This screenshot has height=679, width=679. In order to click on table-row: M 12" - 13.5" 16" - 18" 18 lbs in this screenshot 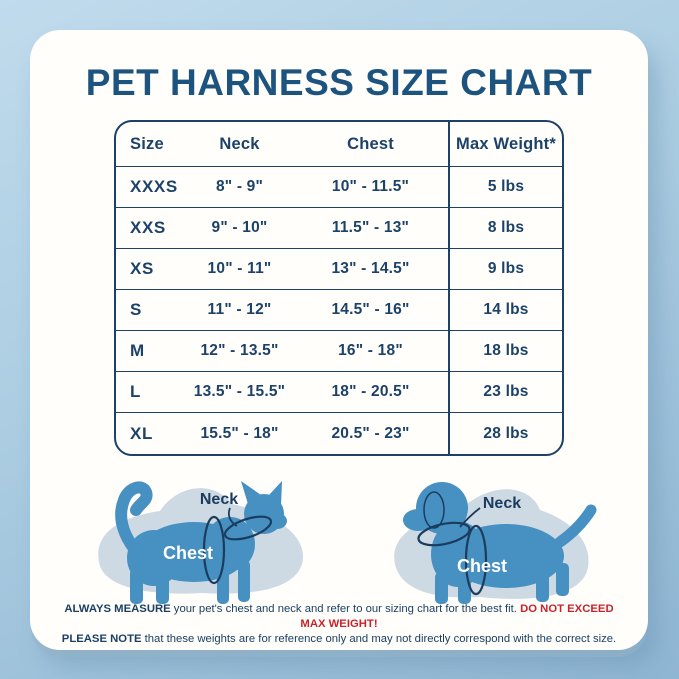, I will do `click(339, 351)`.